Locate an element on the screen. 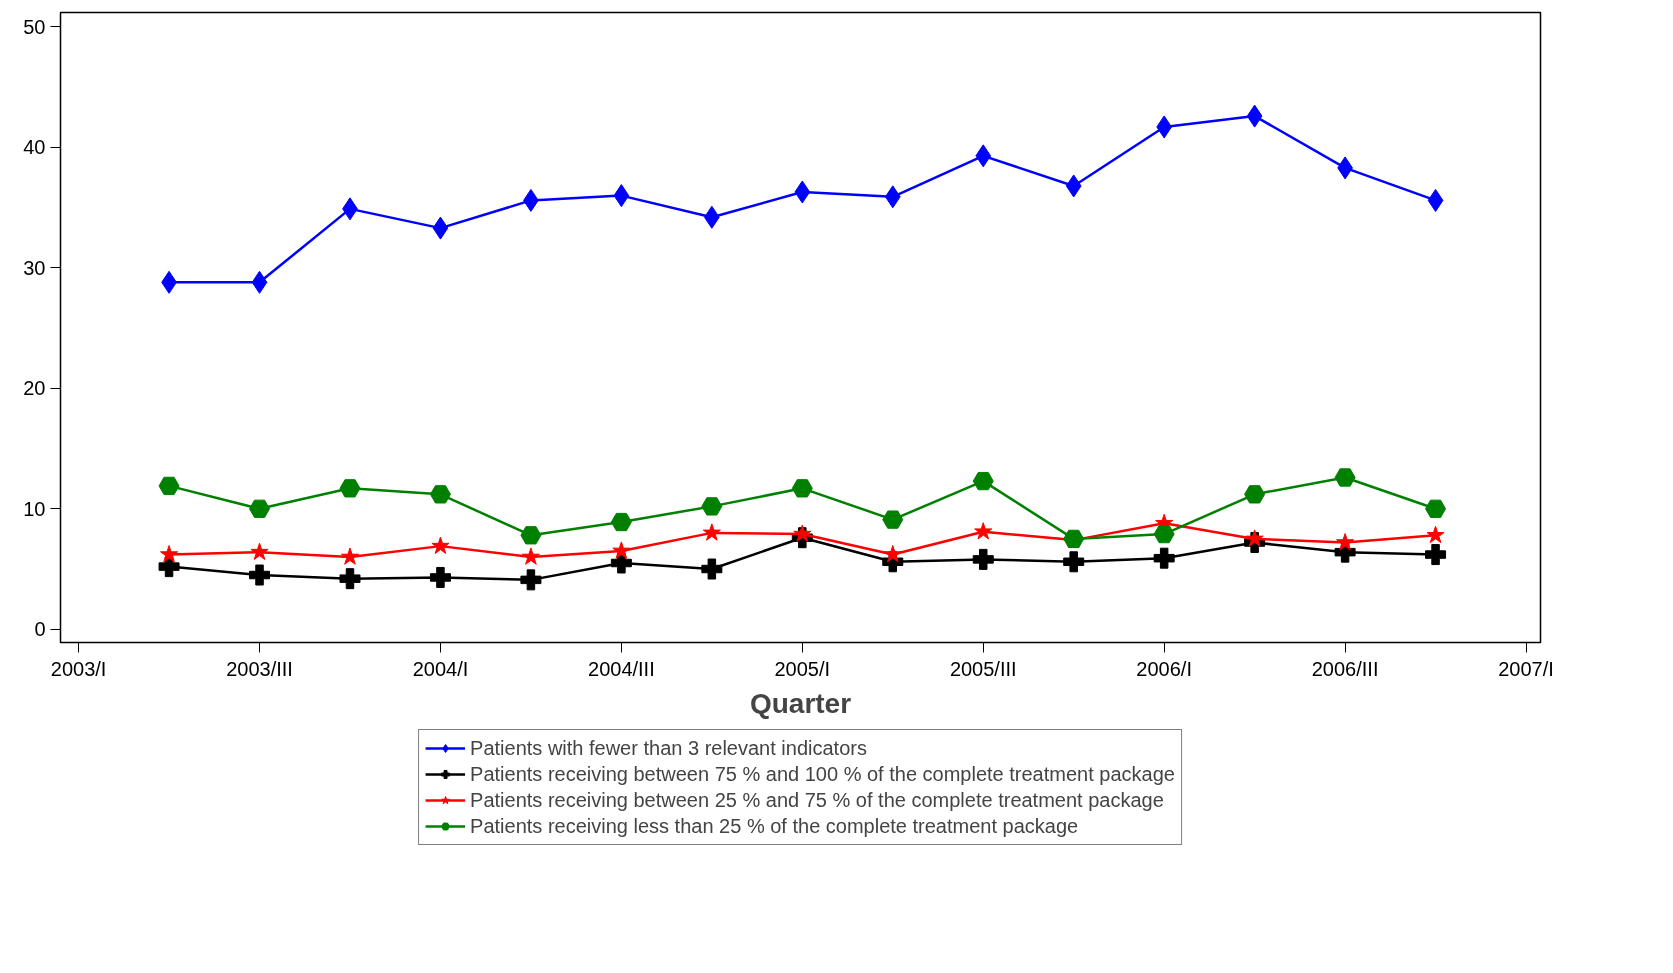  x-tick-label: 2005/I is located at coordinates (802, 668).